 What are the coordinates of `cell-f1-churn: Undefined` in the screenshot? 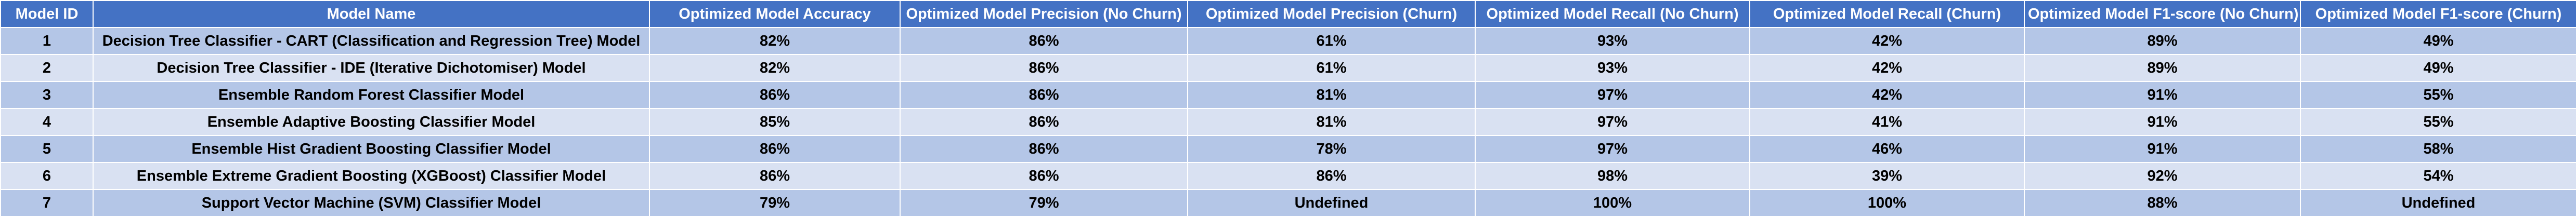 It's located at (2438, 203).